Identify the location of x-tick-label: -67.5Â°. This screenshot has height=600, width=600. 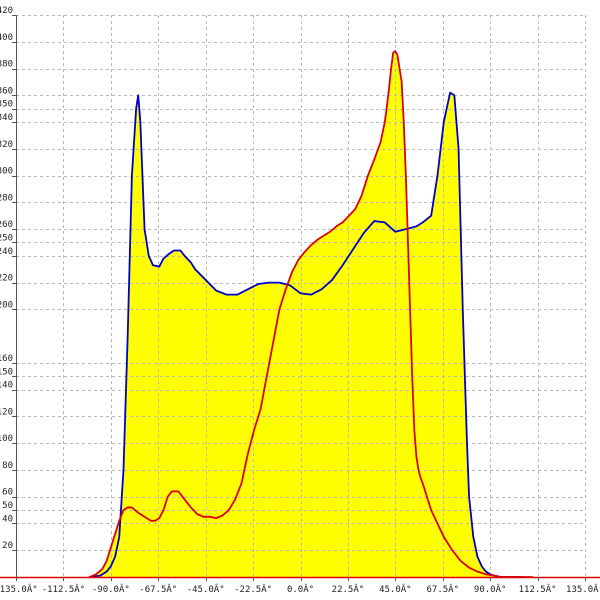
(158, 589).